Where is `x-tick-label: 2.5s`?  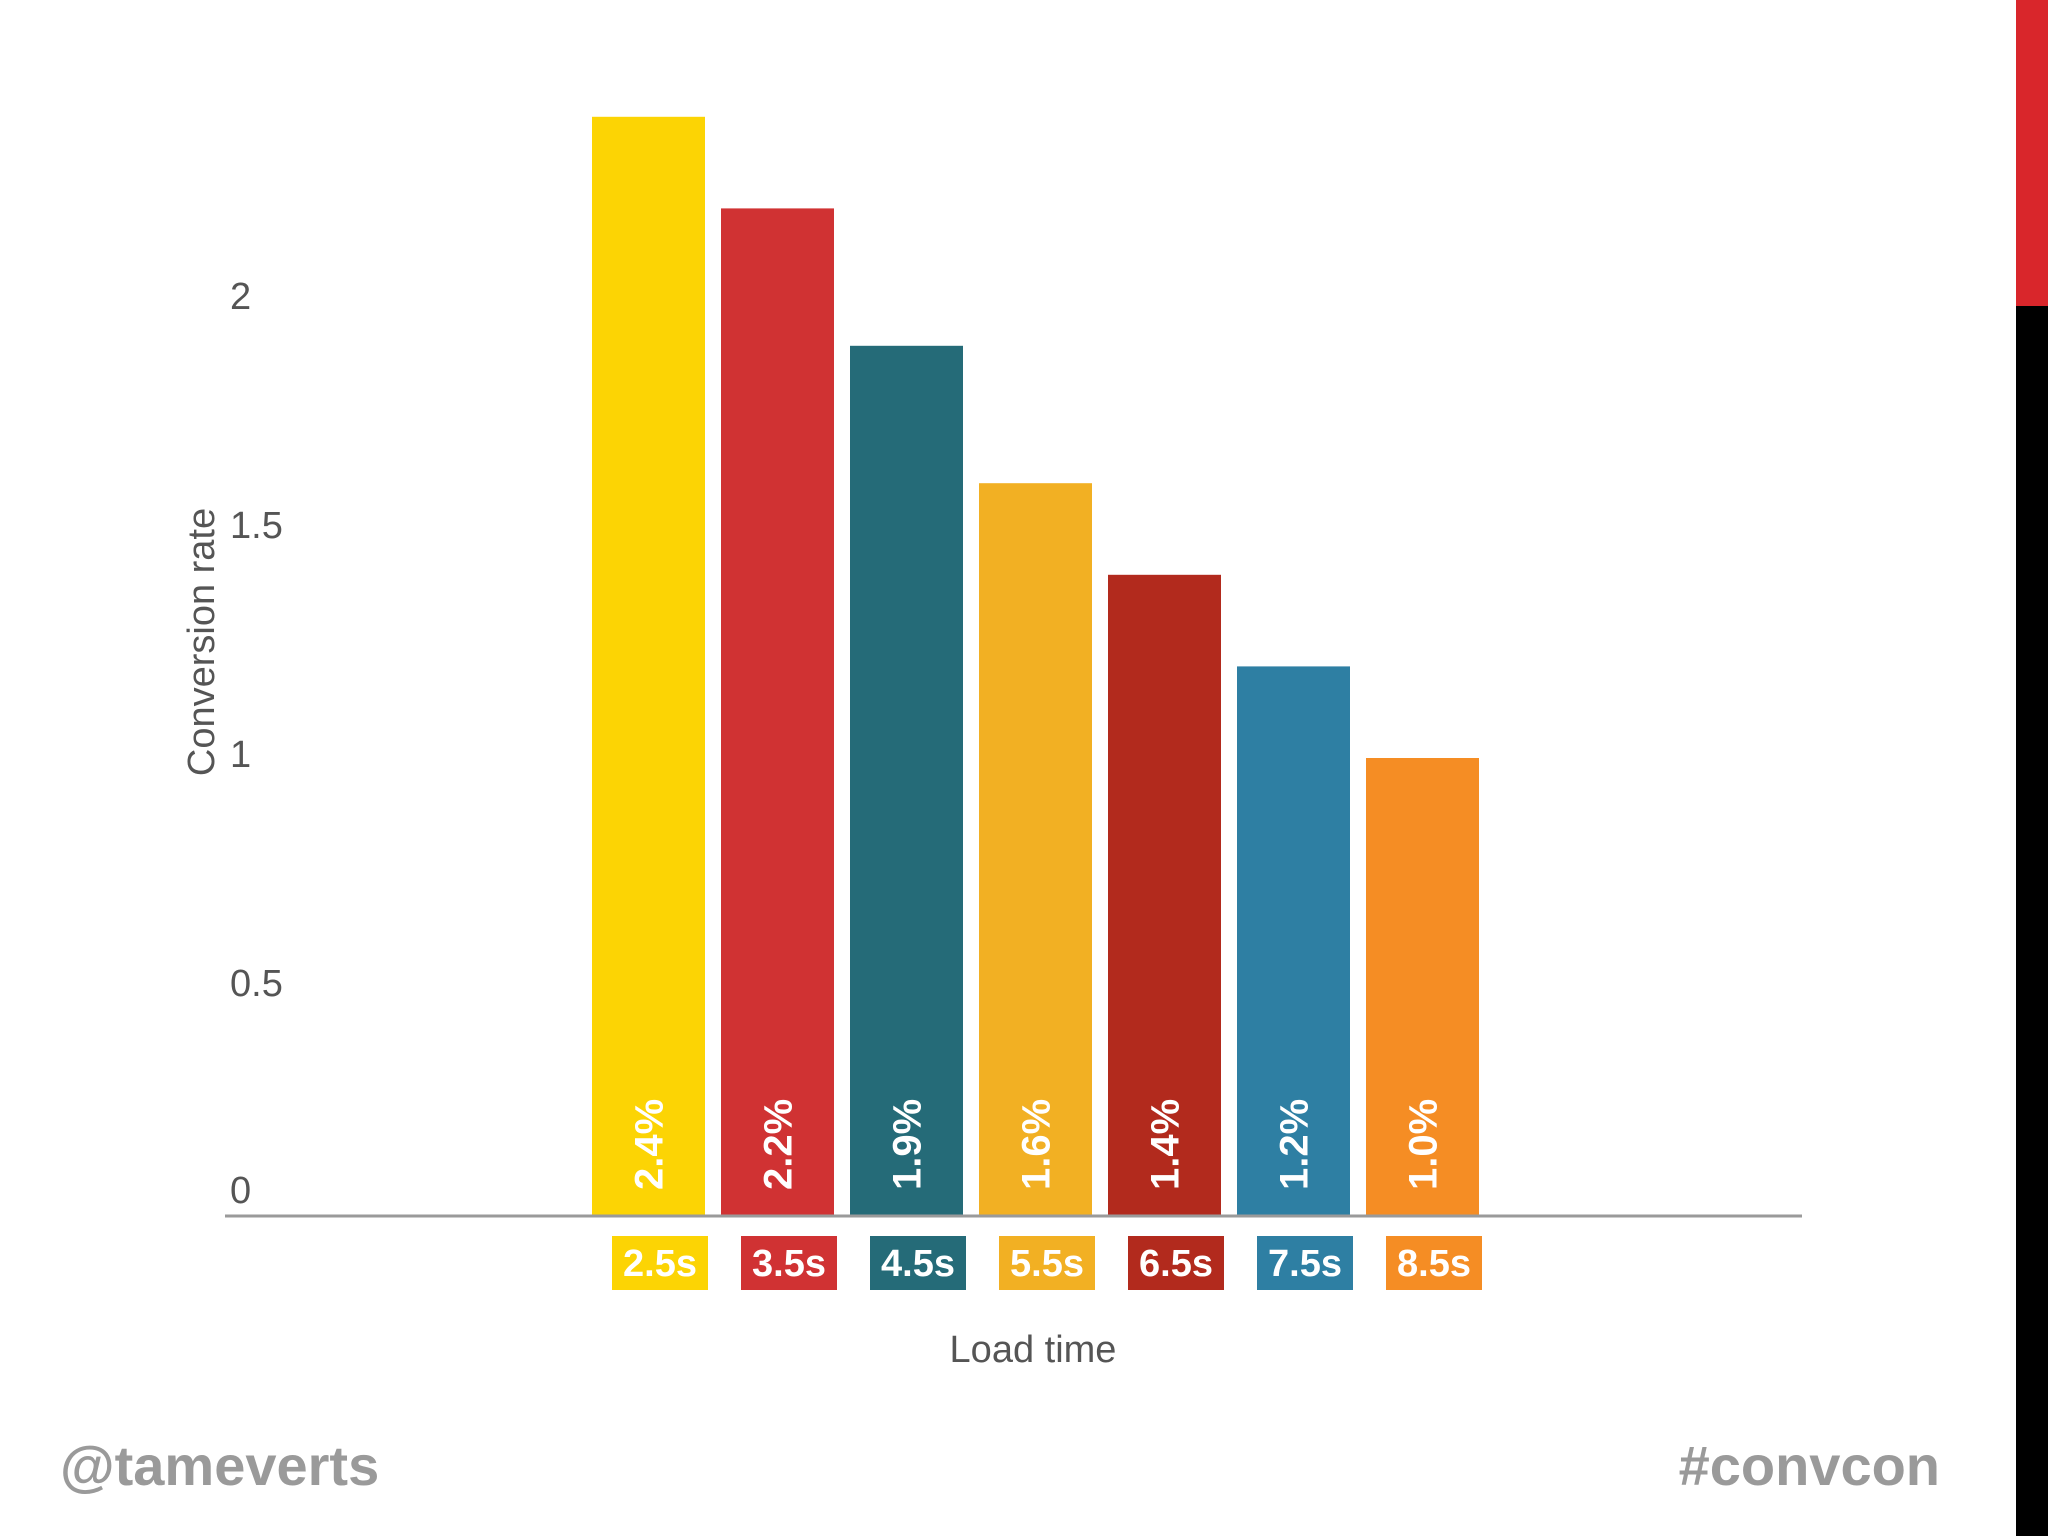 x-tick-label: 2.5s is located at coordinates (660, 1264).